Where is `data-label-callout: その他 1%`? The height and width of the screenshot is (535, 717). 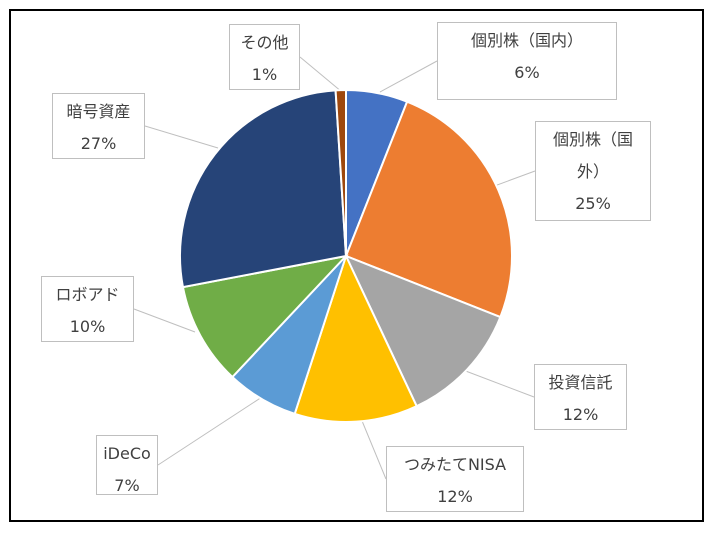
data-label-callout: その他 1% is located at coordinates (264, 57).